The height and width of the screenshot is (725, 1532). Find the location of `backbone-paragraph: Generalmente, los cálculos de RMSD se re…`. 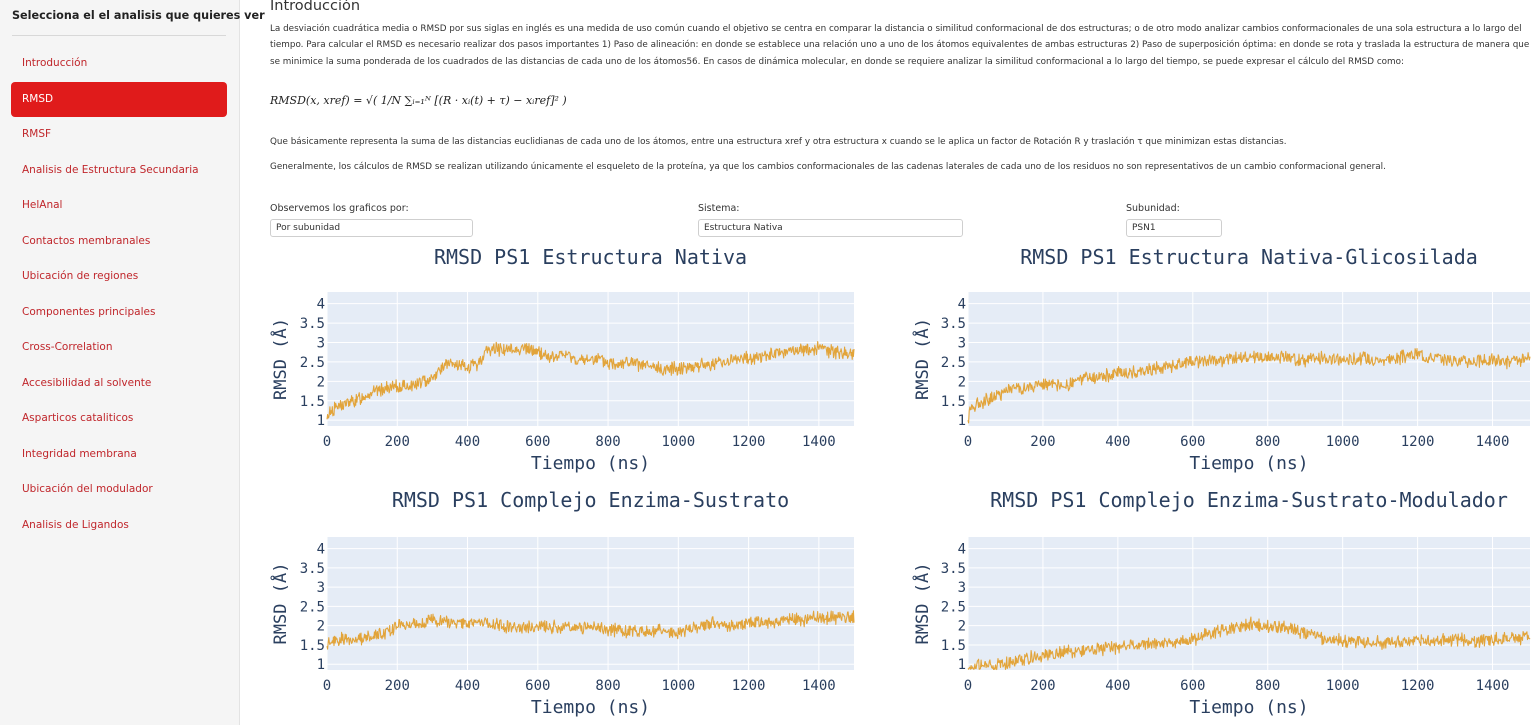

backbone-paragraph: Generalmente, los cálculos de RMSD se re… is located at coordinates (828, 167).